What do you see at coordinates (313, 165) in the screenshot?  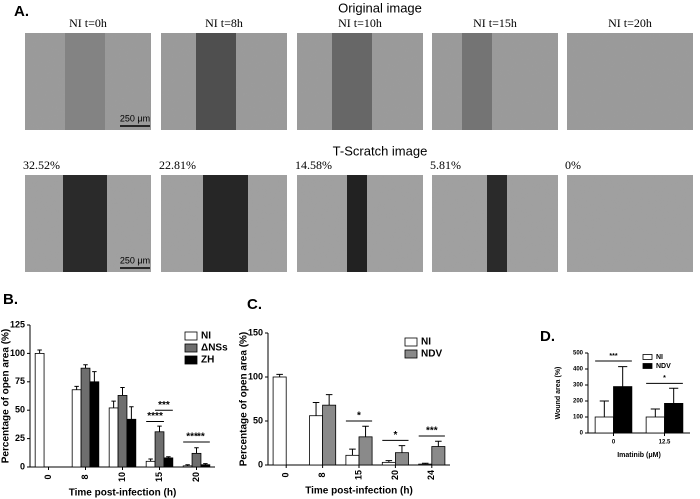 I see `percent-label: 14.58%` at bounding box center [313, 165].